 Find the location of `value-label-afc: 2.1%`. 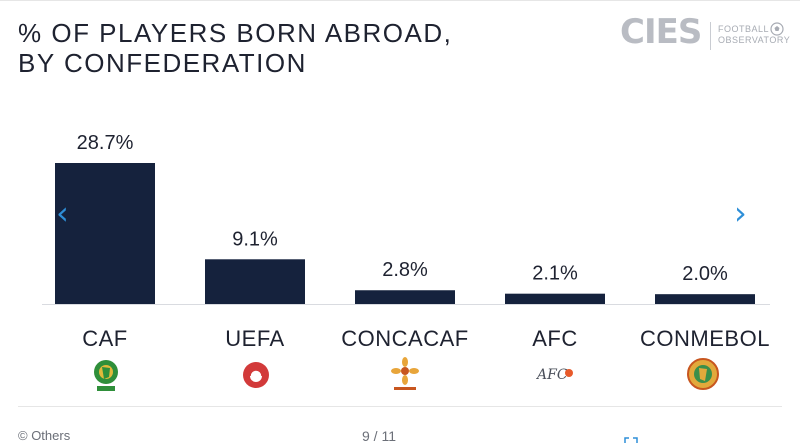

value-label-afc: 2.1% is located at coordinates (555, 274).